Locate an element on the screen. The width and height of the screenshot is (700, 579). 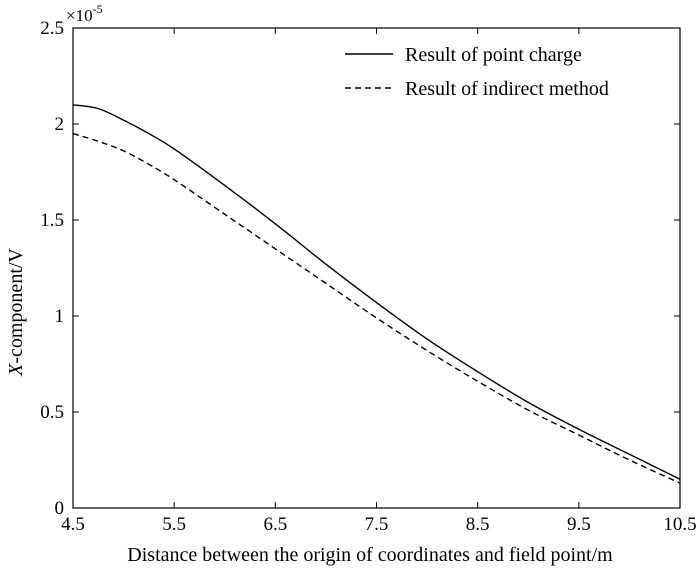
y-axis-label-italic: X is located at coordinates (16, 370).